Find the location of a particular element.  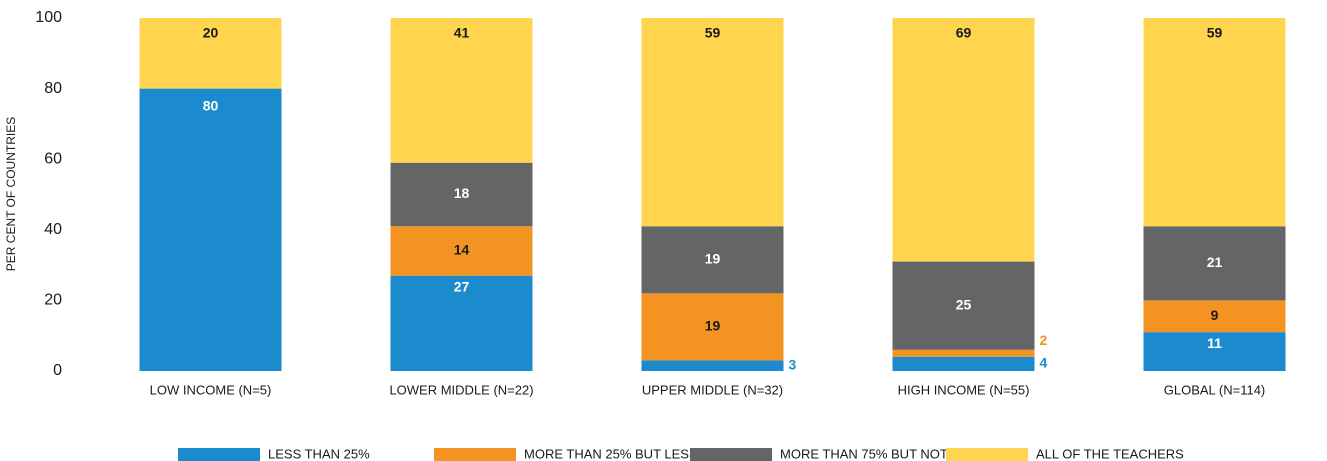

data-label: 21 is located at coordinates (1215, 262).